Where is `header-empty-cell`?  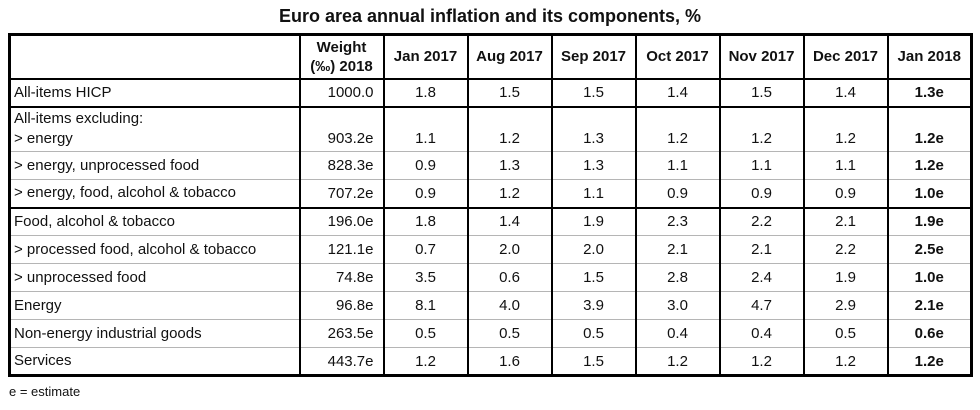
header-empty-cell is located at coordinates (154, 57).